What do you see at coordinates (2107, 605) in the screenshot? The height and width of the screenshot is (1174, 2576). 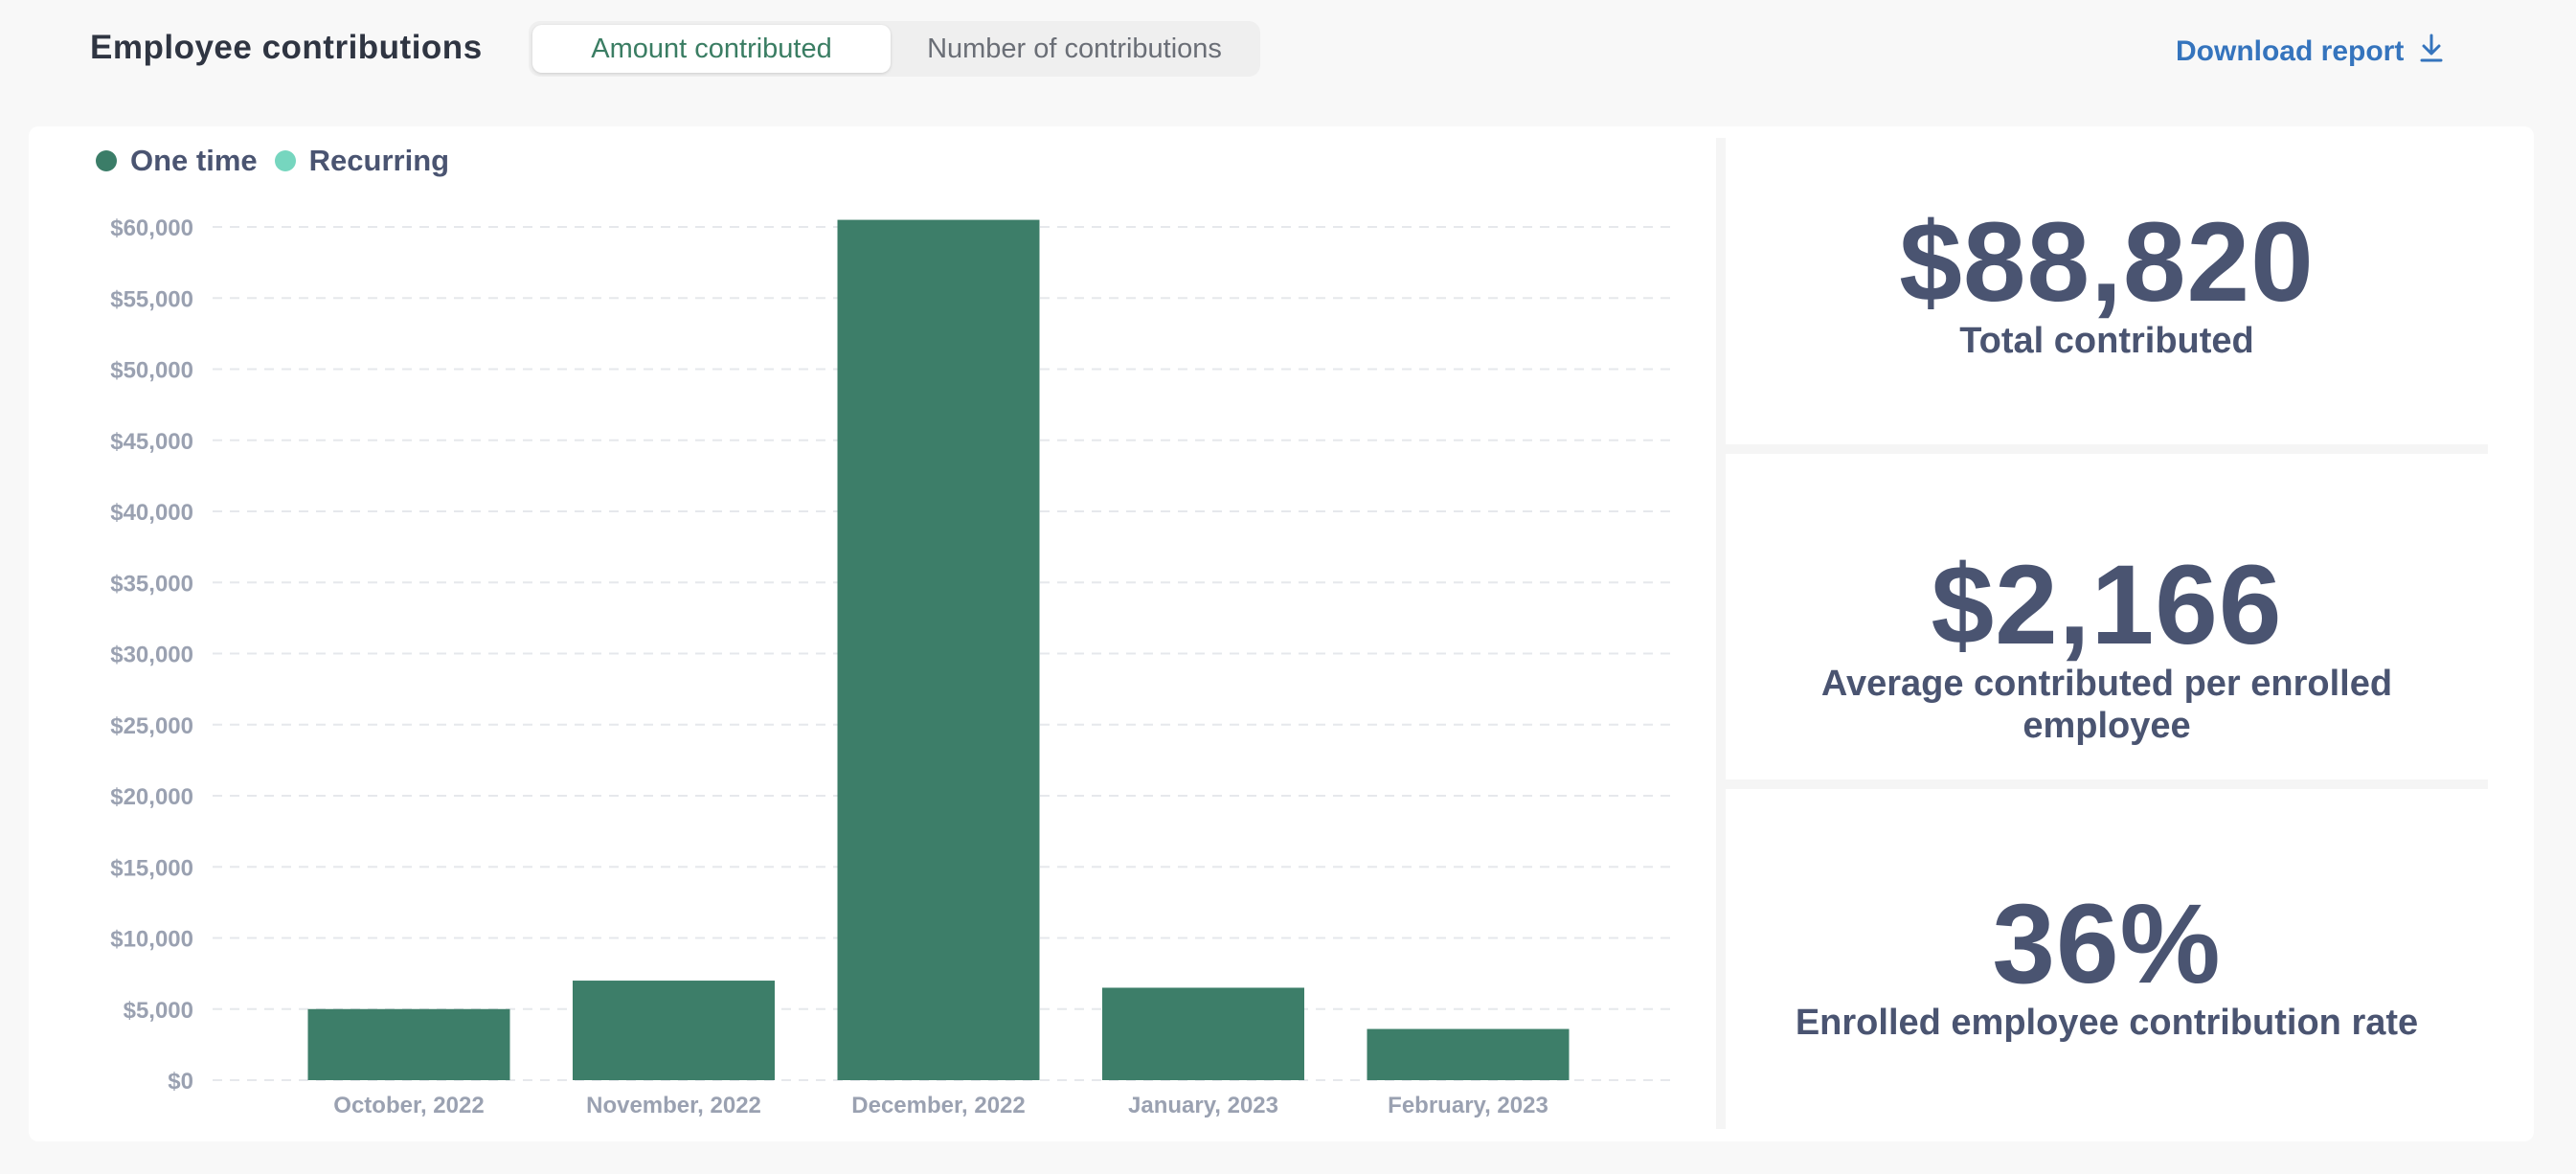 I see `stat-average-value: $2,166` at bounding box center [2107, 605].